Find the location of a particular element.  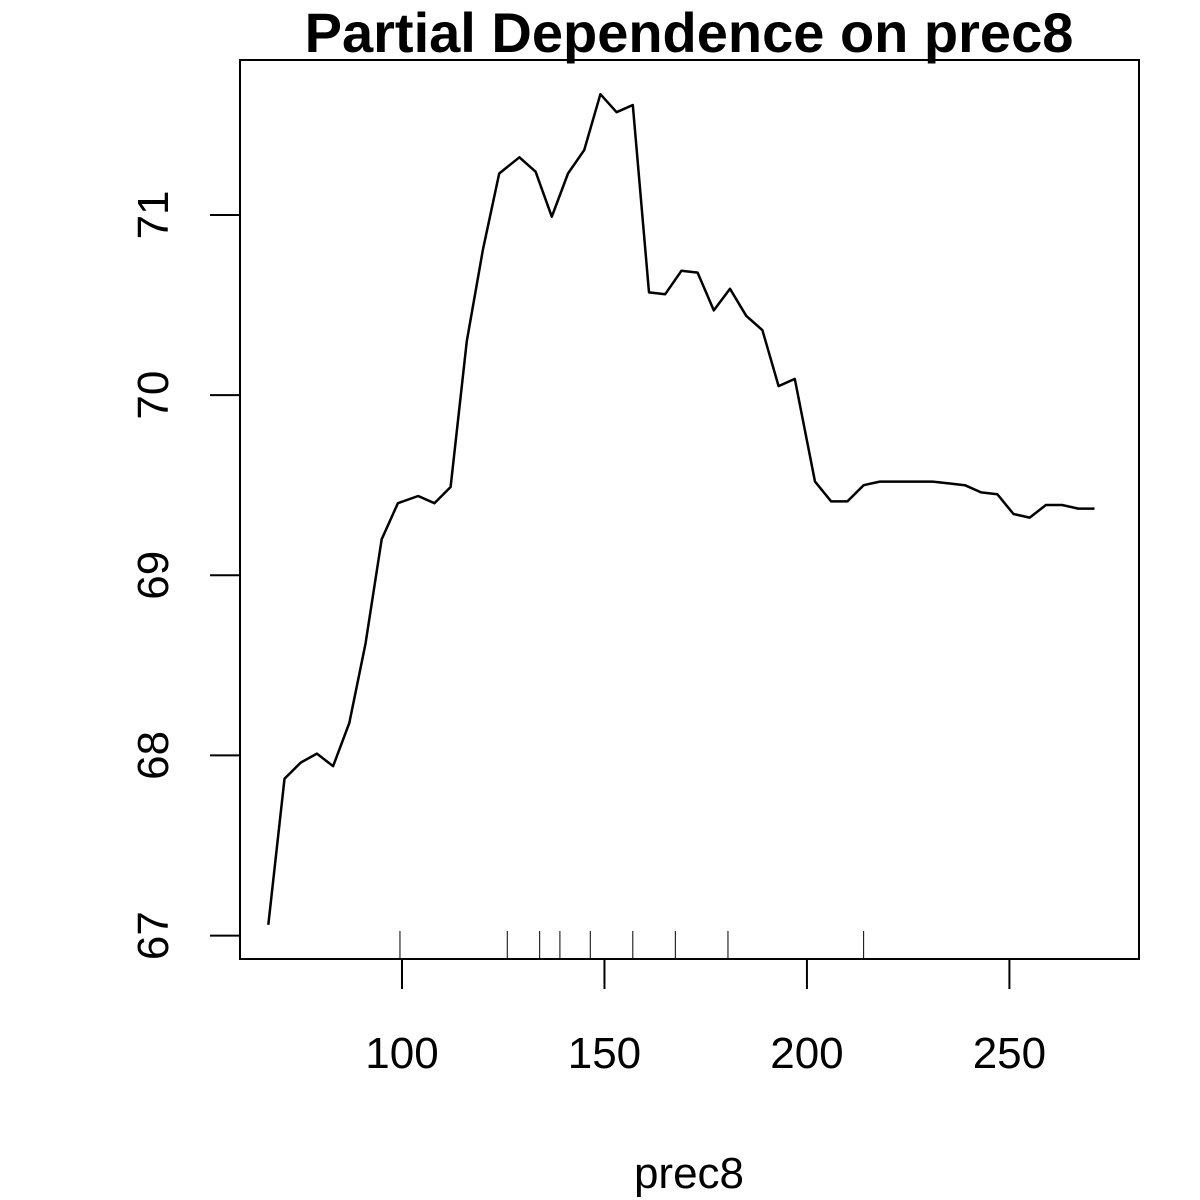

chart-title: Partial Dependence on prec8 is located at coordinates (689, 32).